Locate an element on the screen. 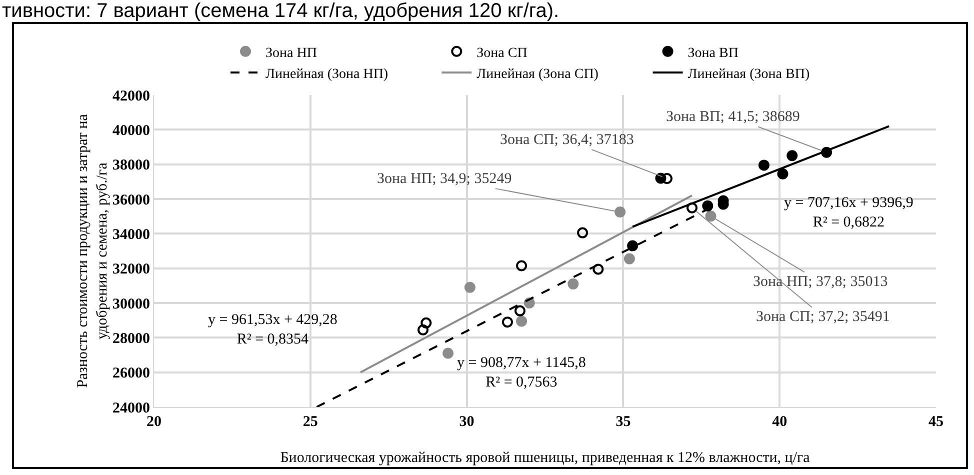  legend-label: Линейная (Зона НП) is located at coordinates (327, 74).